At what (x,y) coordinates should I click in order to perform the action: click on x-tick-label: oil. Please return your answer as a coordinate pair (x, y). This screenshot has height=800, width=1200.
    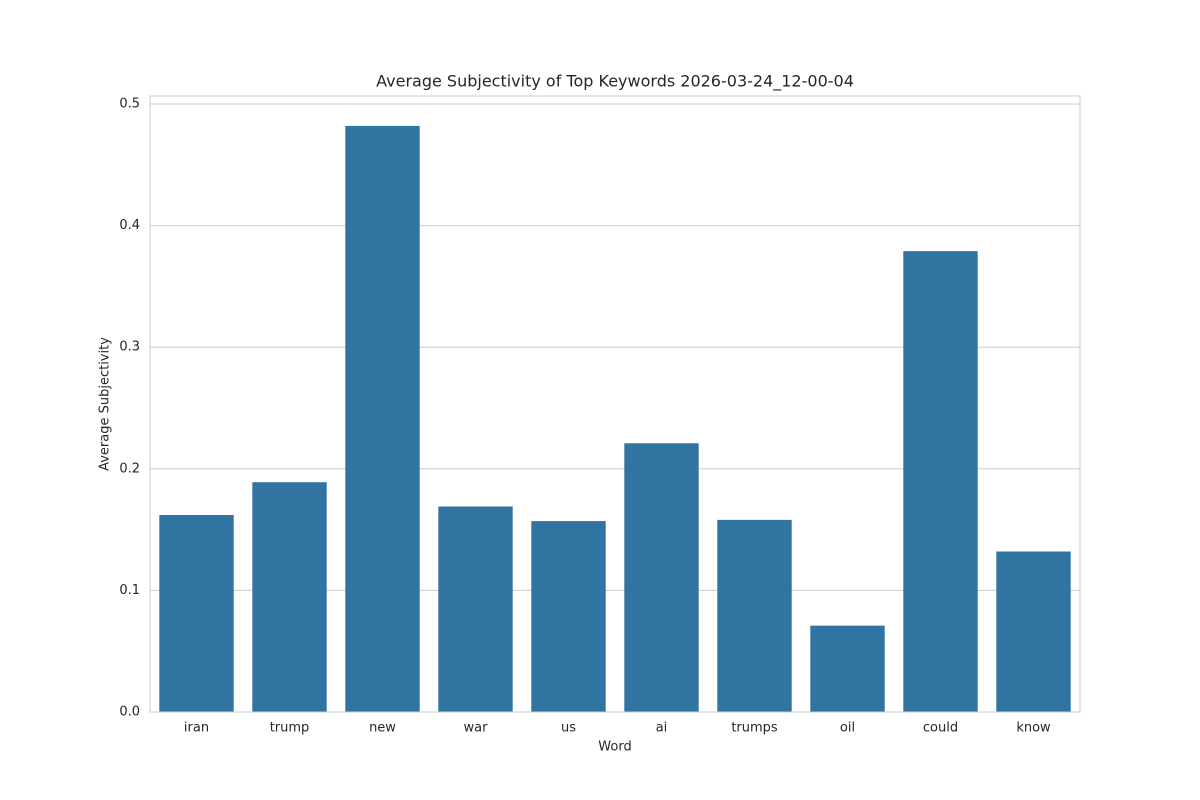
    Looking at the image, I should click on (847, 728).